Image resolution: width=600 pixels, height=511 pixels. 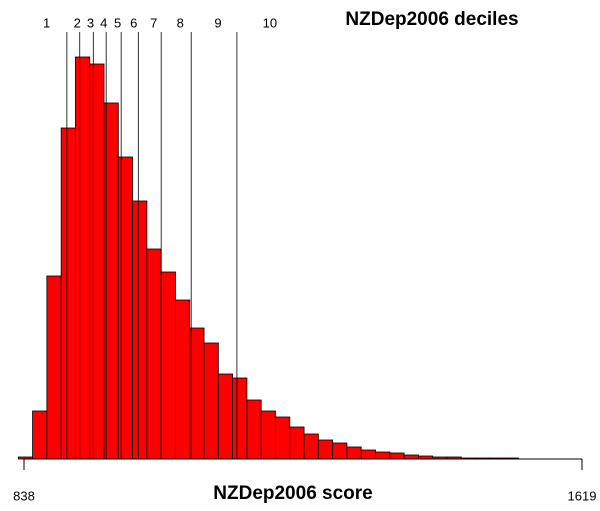 I want to click on decile-label: 3, so click(x=90, y=22).